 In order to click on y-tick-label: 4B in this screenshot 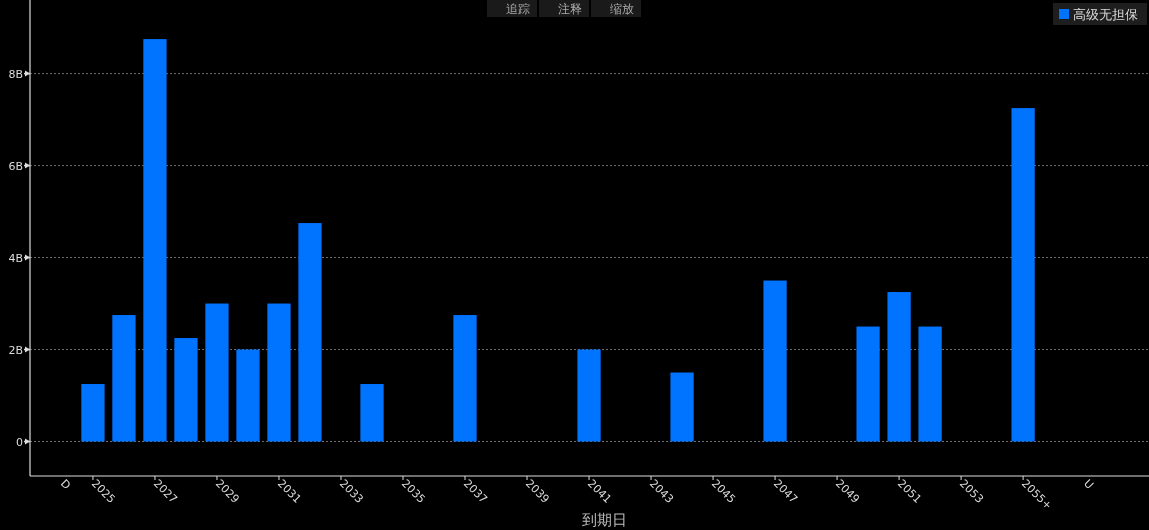, I will do `click(15, 258)`.